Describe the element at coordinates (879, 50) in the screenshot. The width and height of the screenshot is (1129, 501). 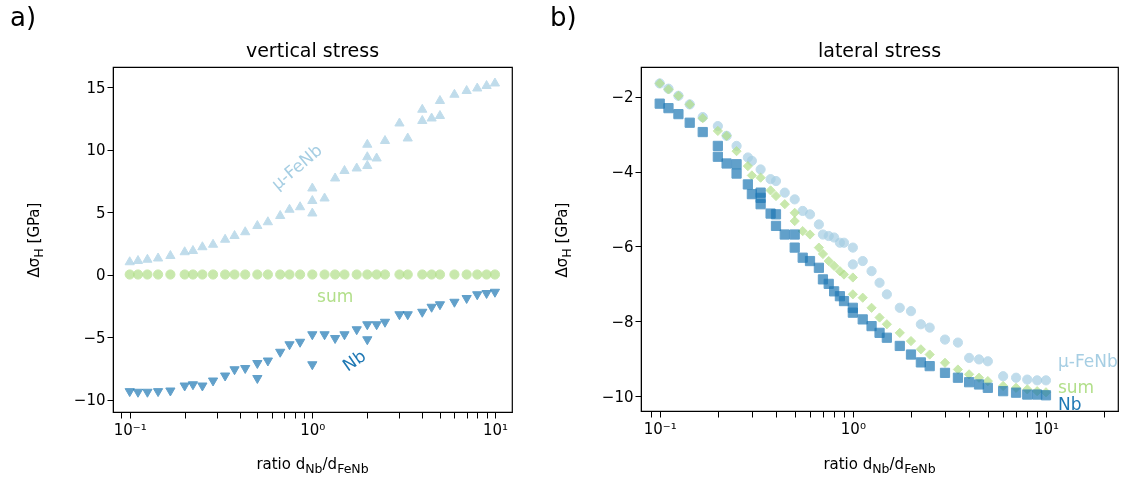
I see `chart-title: lateral stress` at that location.